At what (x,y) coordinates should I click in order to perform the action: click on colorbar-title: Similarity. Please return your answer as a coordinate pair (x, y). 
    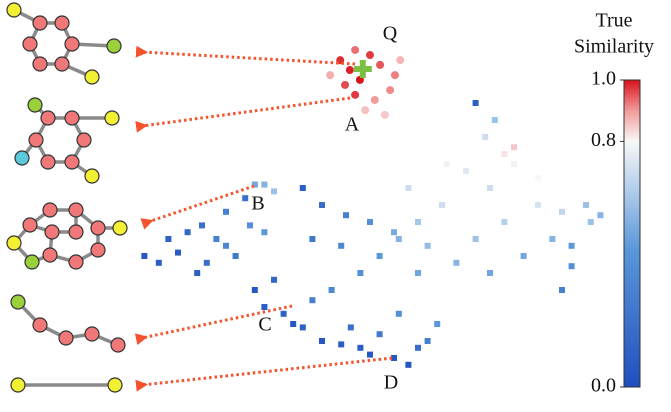
    Looking at the image, I should click on (614, 47).